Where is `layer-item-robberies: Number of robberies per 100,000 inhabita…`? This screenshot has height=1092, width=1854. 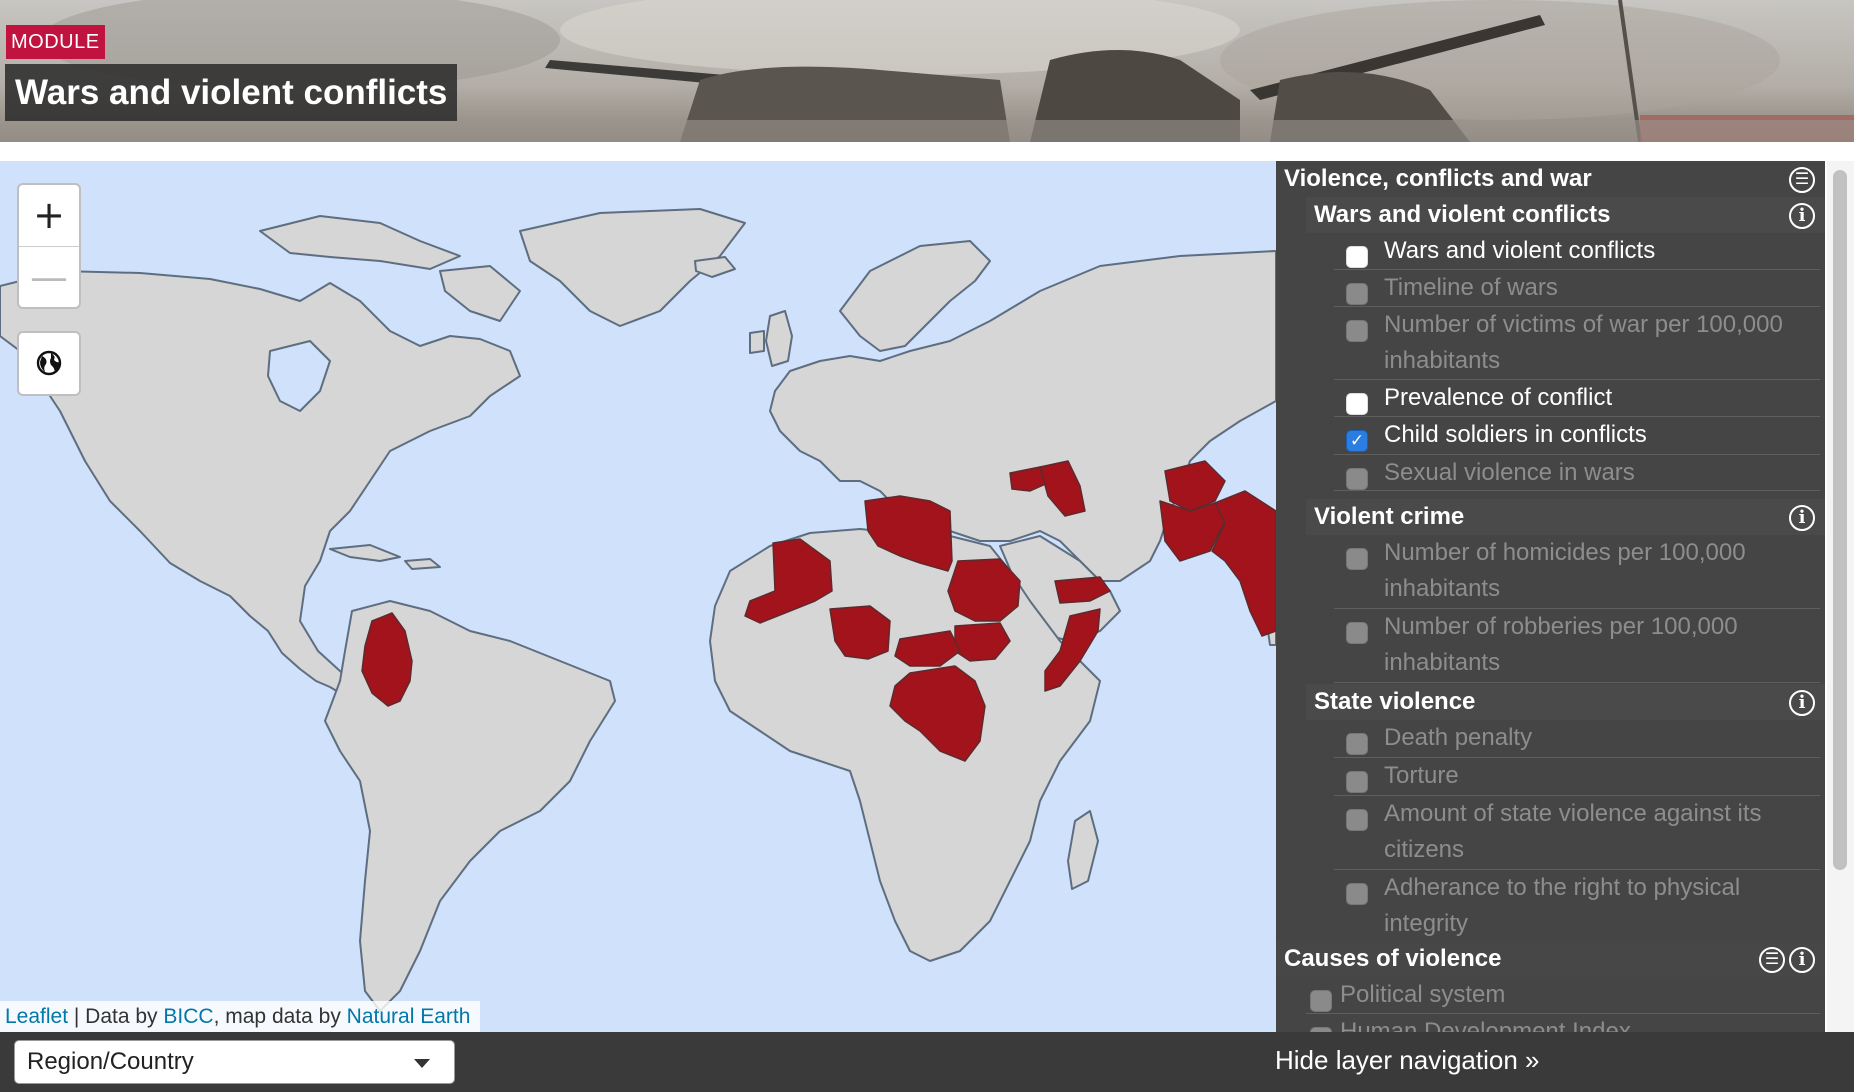
layer-item-robberies: Number of robberies per 100,000 inhabita… is located at coordinates (1577, 646).